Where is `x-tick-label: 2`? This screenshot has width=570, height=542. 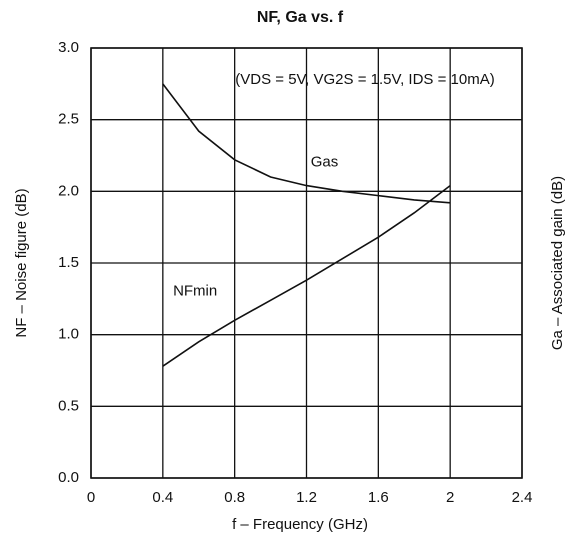 x-tick-label: 2 is located at coordinates (450, 497).